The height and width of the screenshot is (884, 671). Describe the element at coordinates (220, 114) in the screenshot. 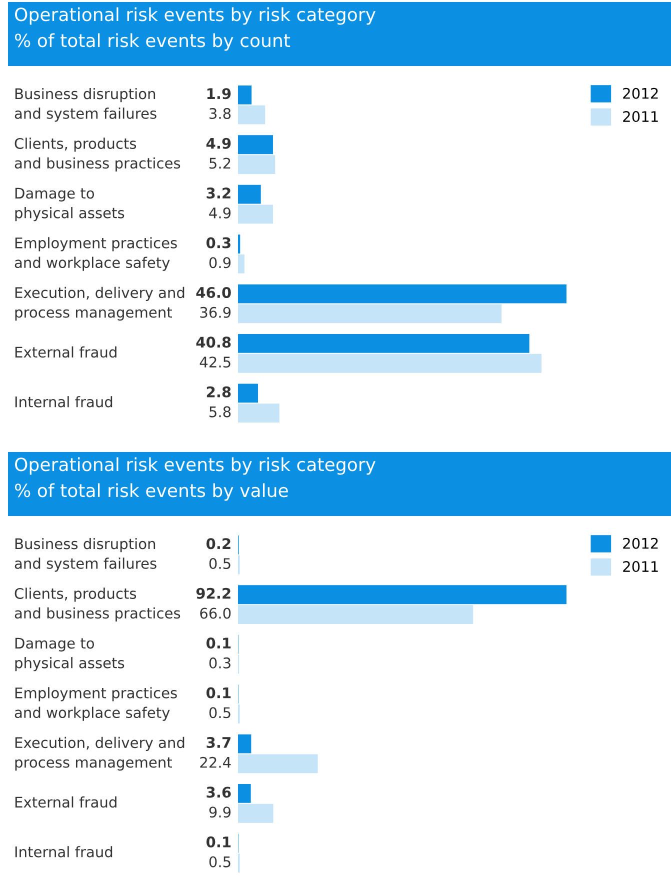

I see `data-label: 3.8` at that location.